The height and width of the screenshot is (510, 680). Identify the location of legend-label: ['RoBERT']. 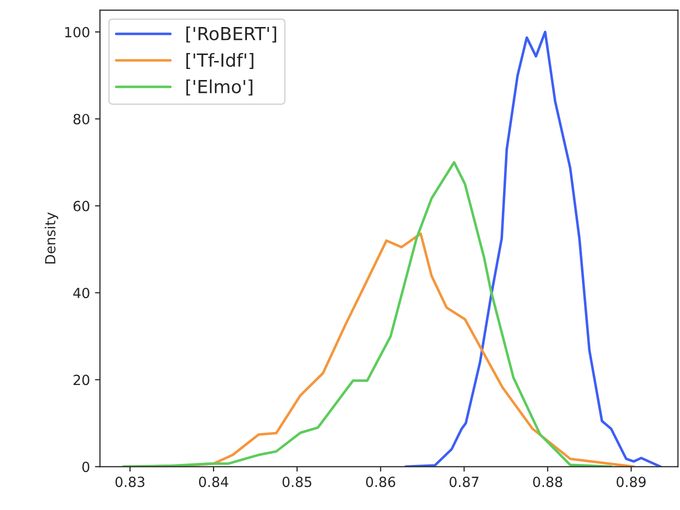
(231, 34).